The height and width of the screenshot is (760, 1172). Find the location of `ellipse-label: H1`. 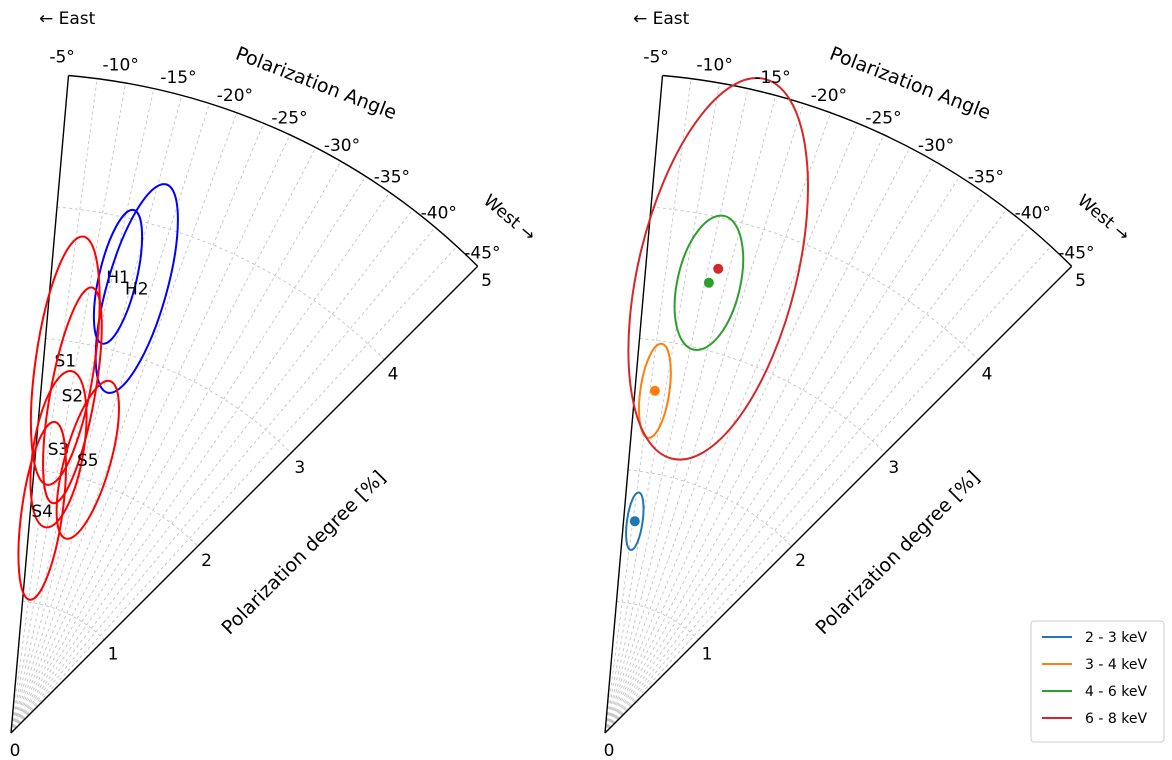

ellipse-label: H1 is located at coordinates (118, 278).